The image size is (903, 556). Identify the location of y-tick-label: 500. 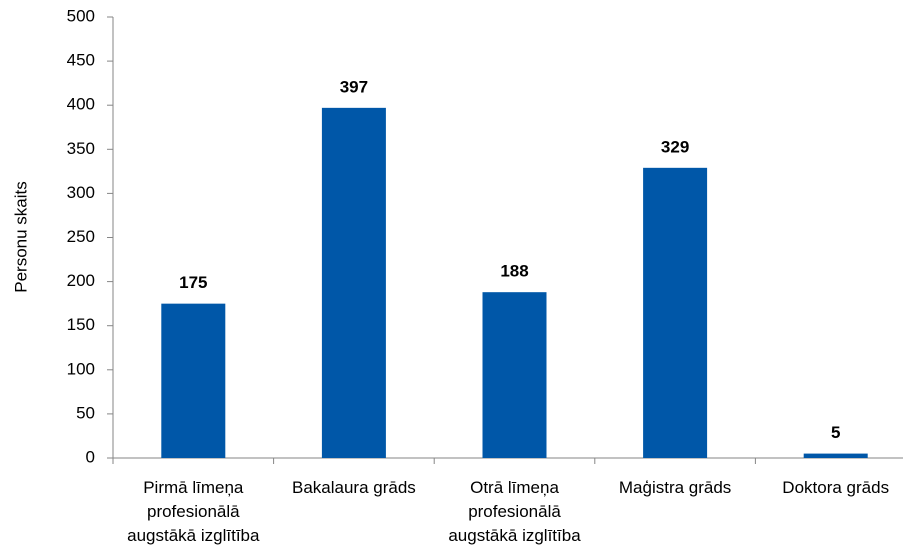
(81, 15).